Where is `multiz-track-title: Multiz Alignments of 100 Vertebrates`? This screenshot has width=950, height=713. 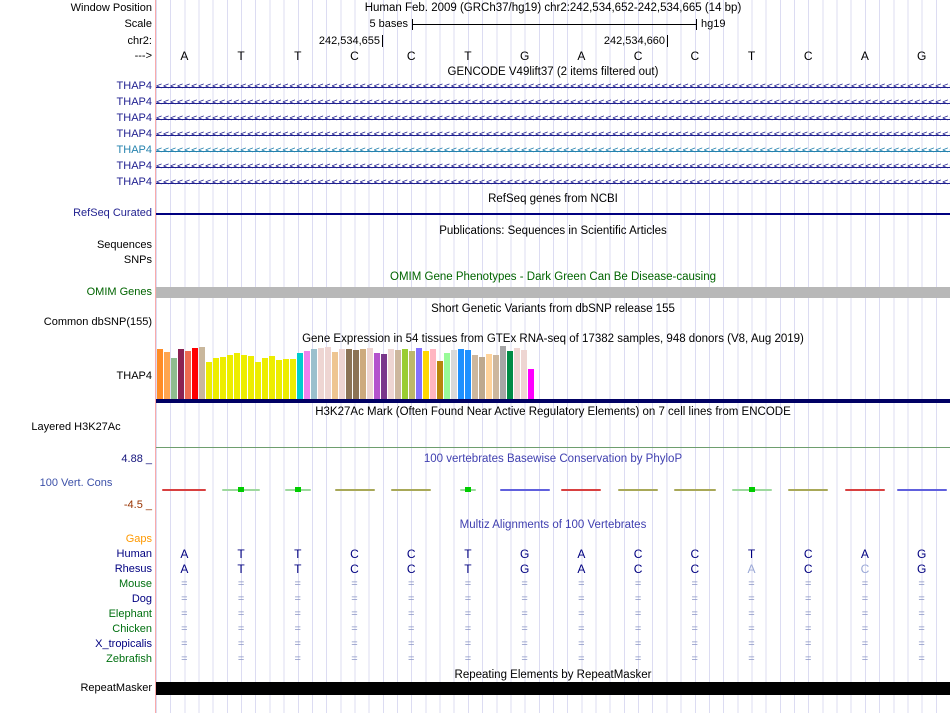
multiz-track-title: Multiz Alignments of 100 Vertebrates is located at coordinates (553, 525).